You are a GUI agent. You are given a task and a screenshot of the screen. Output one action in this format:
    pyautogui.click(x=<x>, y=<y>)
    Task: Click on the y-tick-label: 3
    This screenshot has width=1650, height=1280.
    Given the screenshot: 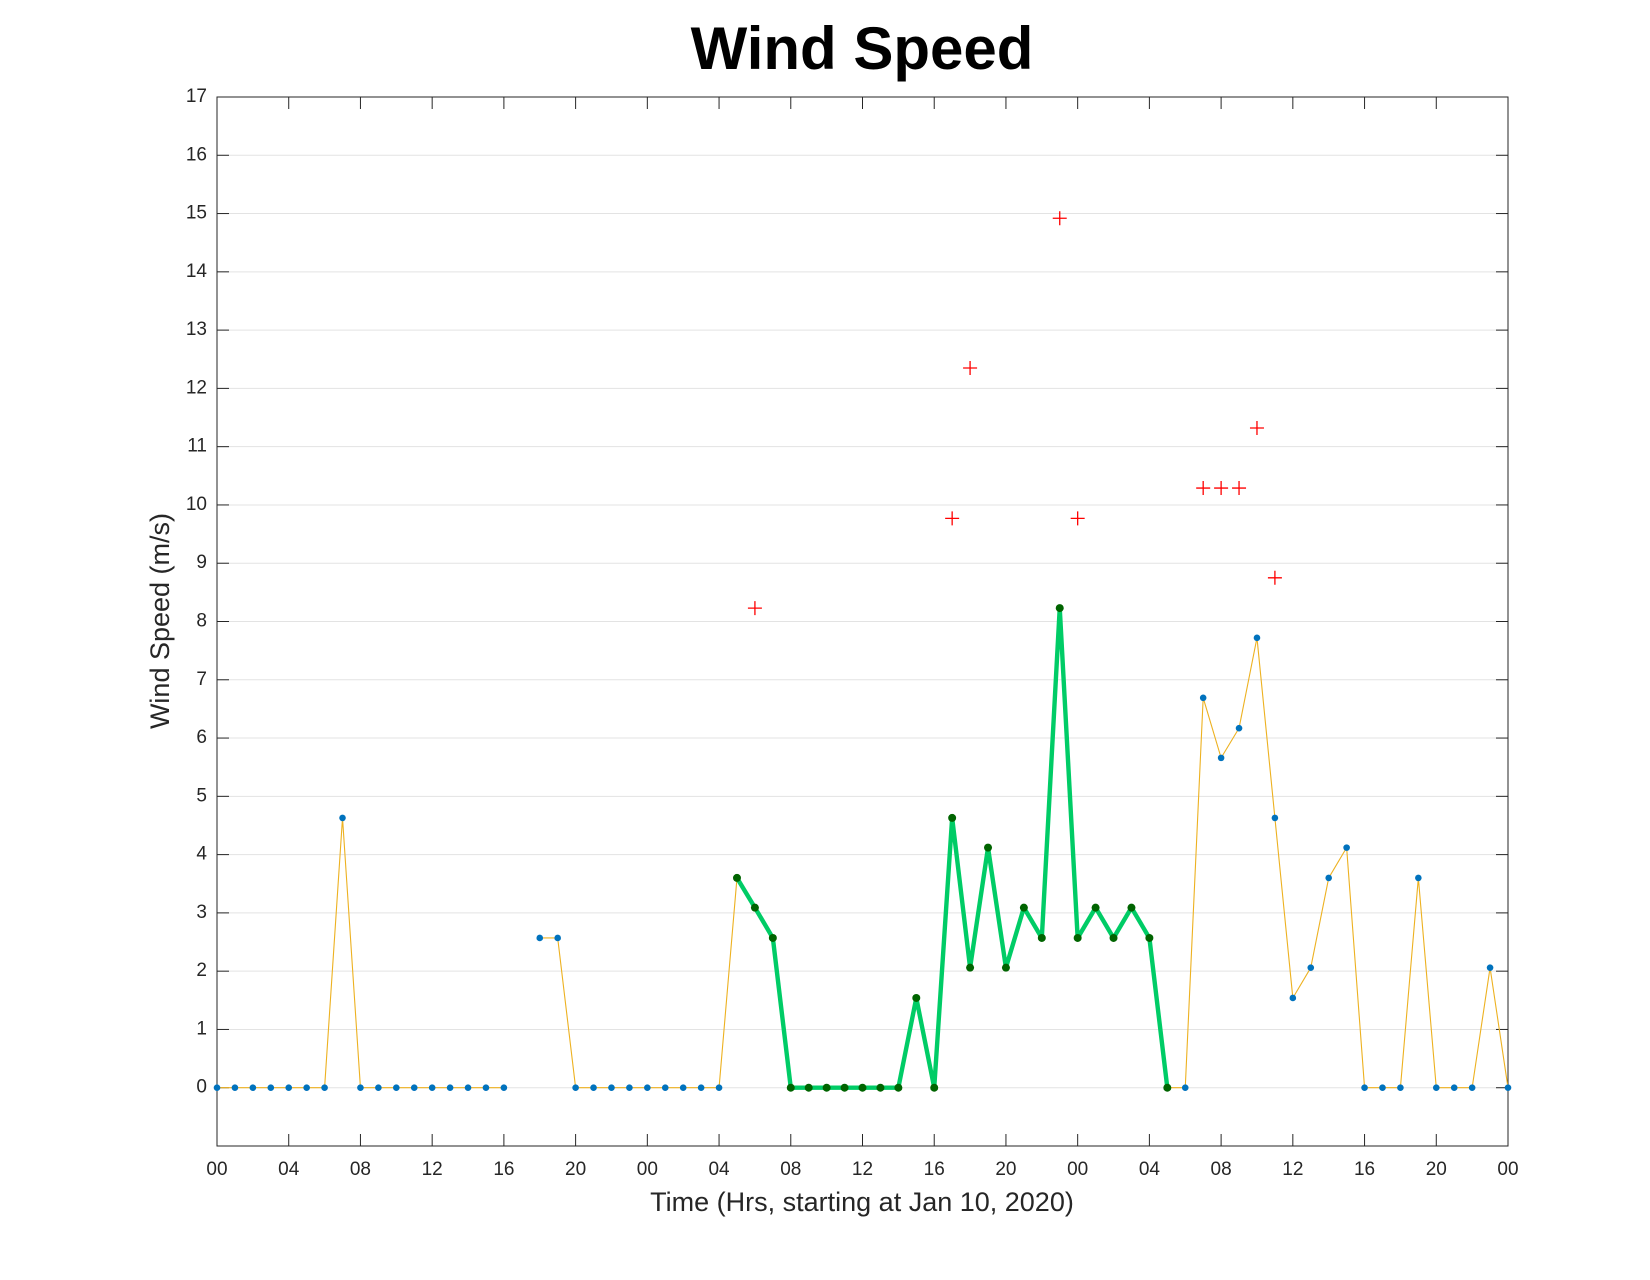 What is the action you would take?
    pyautogui.click(x=201, y=912)
    